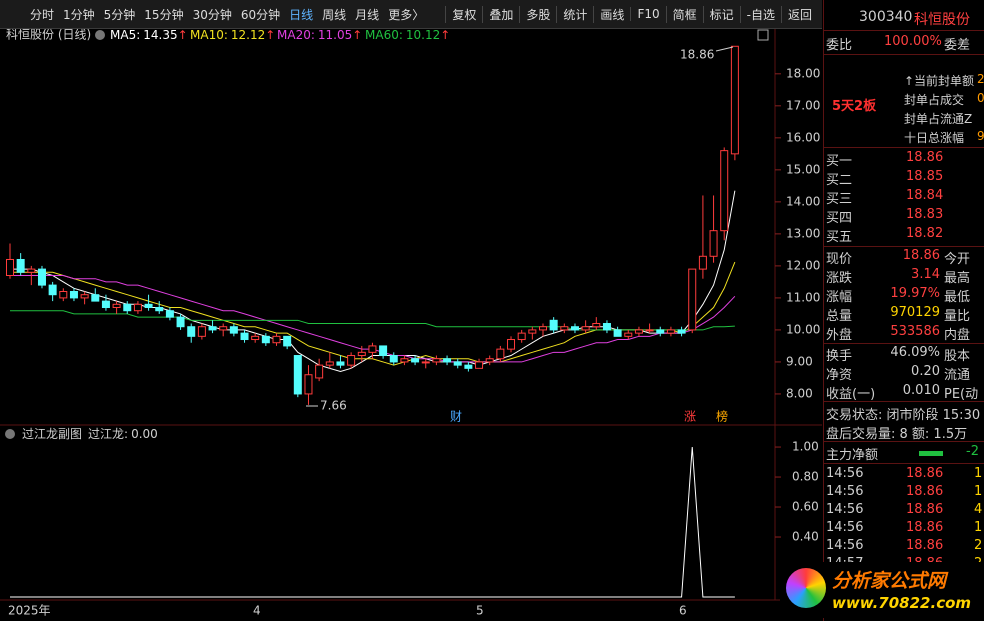 This screenshot has width=984, height=621. What do you see at coordinates (978, 545) in the screenshot?
I see `trade-volume: 2` at bounding box center [978, 545].